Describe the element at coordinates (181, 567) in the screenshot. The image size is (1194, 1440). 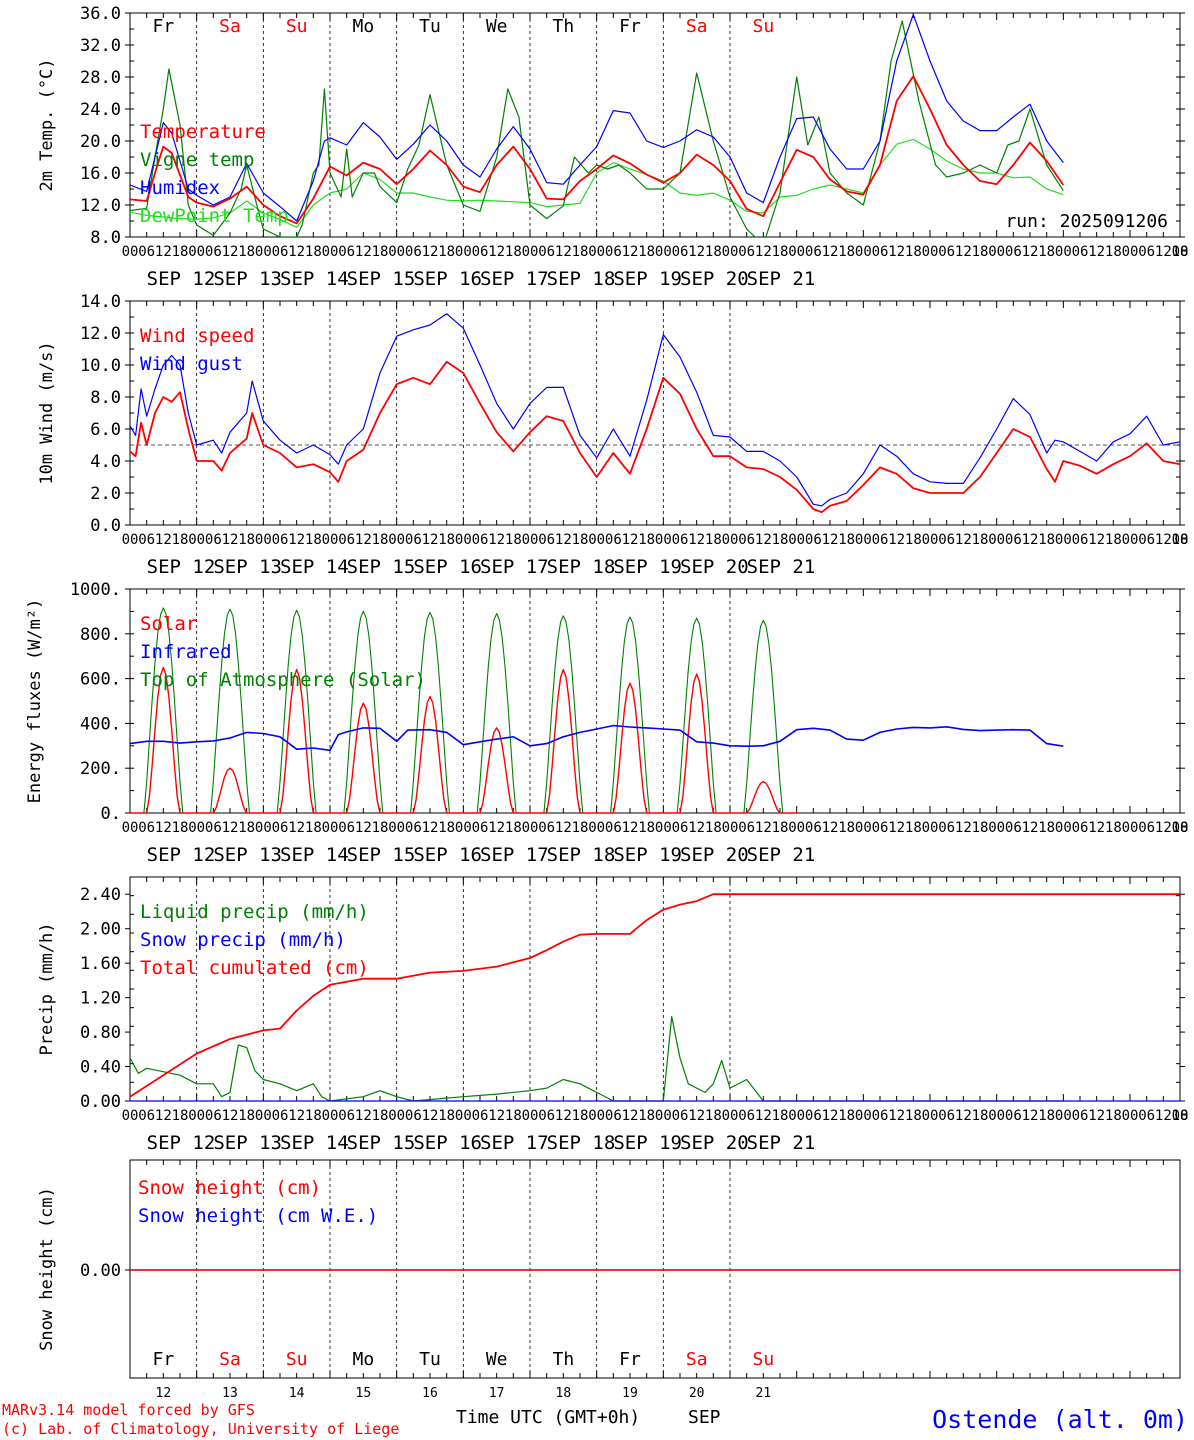
I see `date-label: SEP 12` at that location.